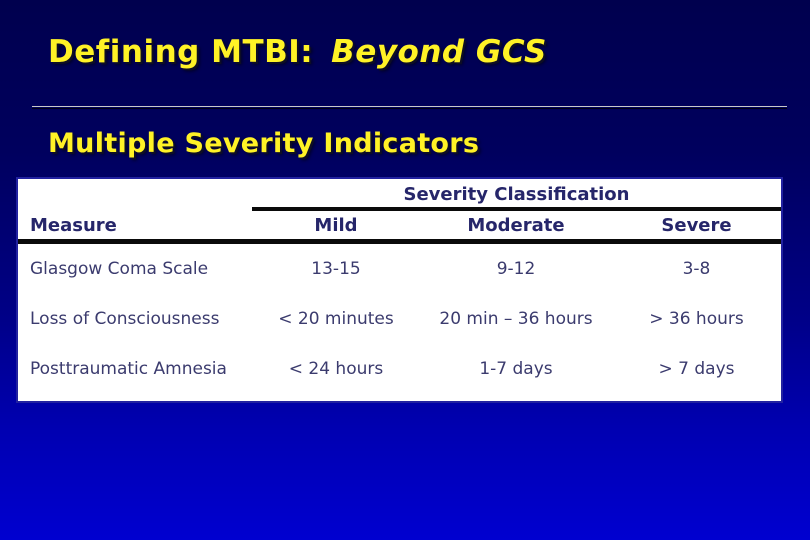  I want to click on slide-title: Defining MTBI: Beyond GCS, so click(297, 52).